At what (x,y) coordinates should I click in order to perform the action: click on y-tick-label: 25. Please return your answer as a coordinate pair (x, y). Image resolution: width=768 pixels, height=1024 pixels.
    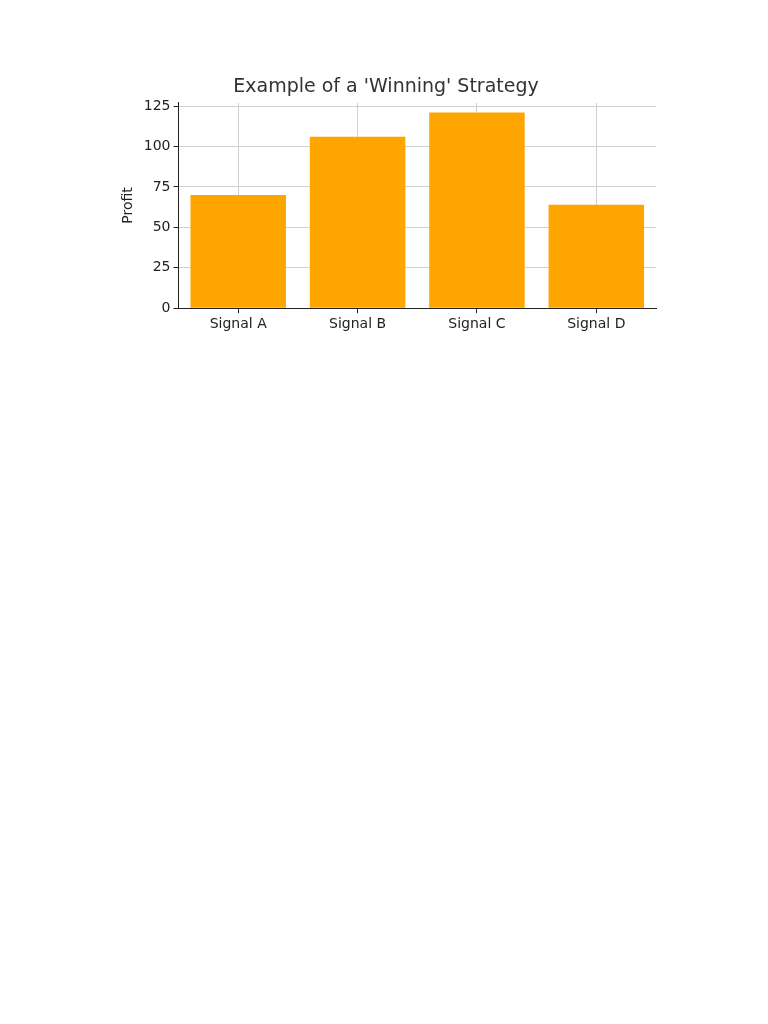
    Looking at the image, I should click on (161, 266).